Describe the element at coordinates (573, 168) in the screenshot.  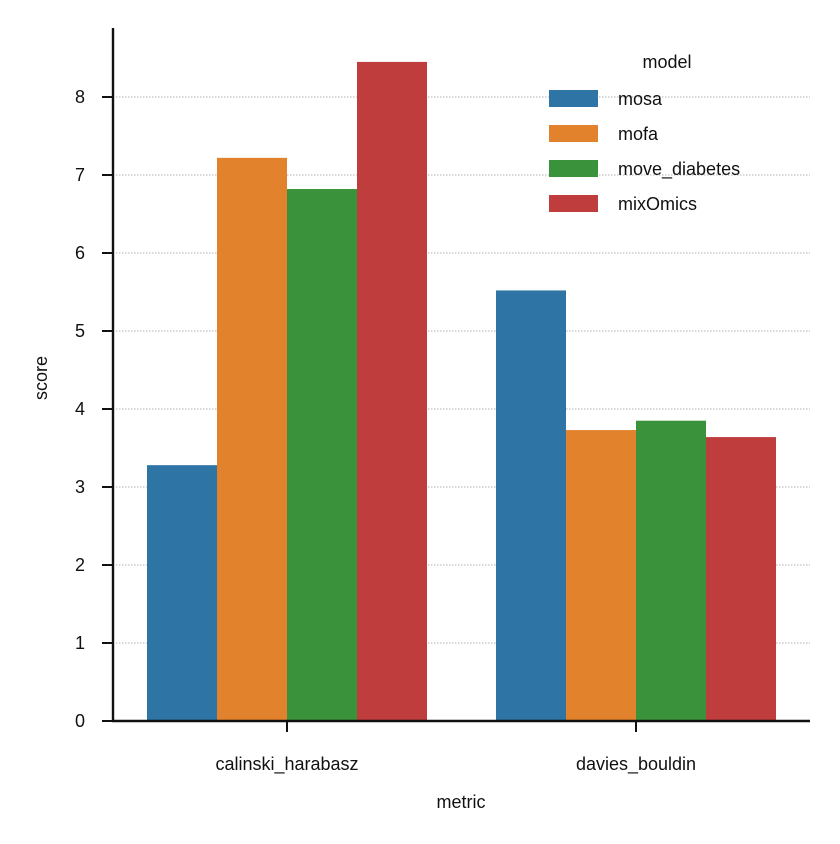
I see `legend-swatch-move_diabetes` at that location.